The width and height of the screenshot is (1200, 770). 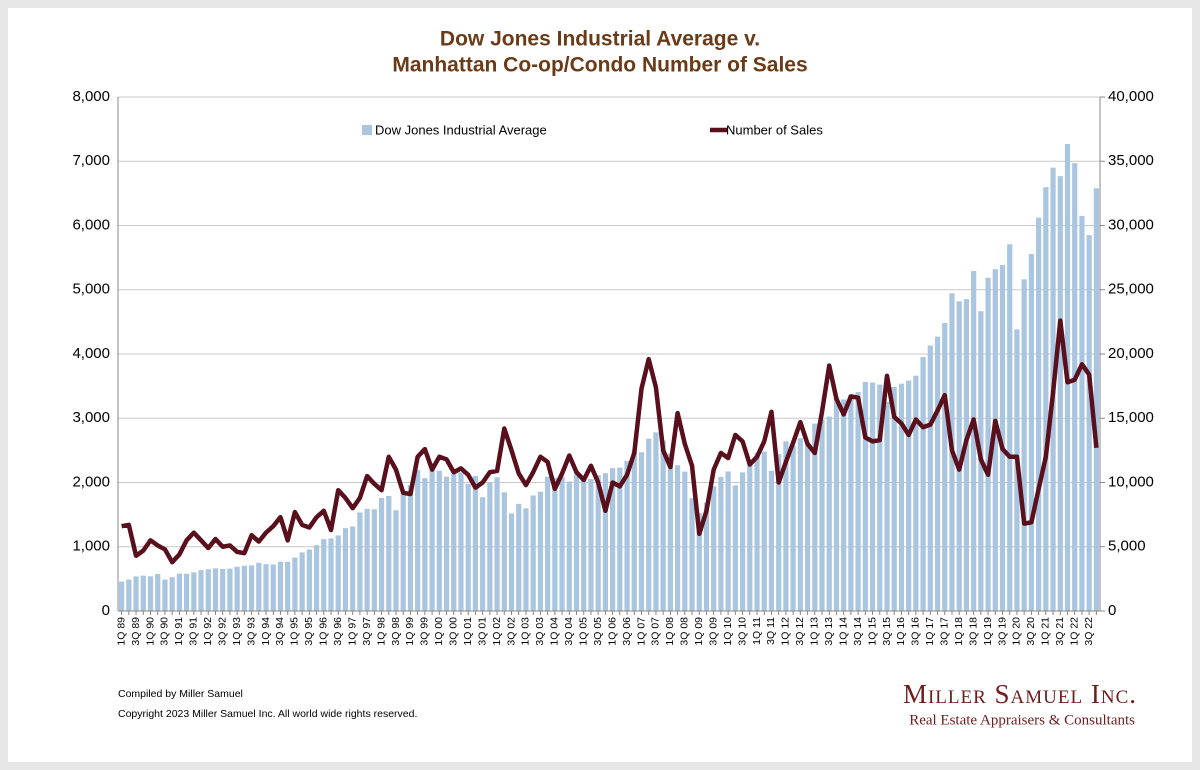 I want to click on x-tick-label: 3Q 21, so click(x=1060, y=631).